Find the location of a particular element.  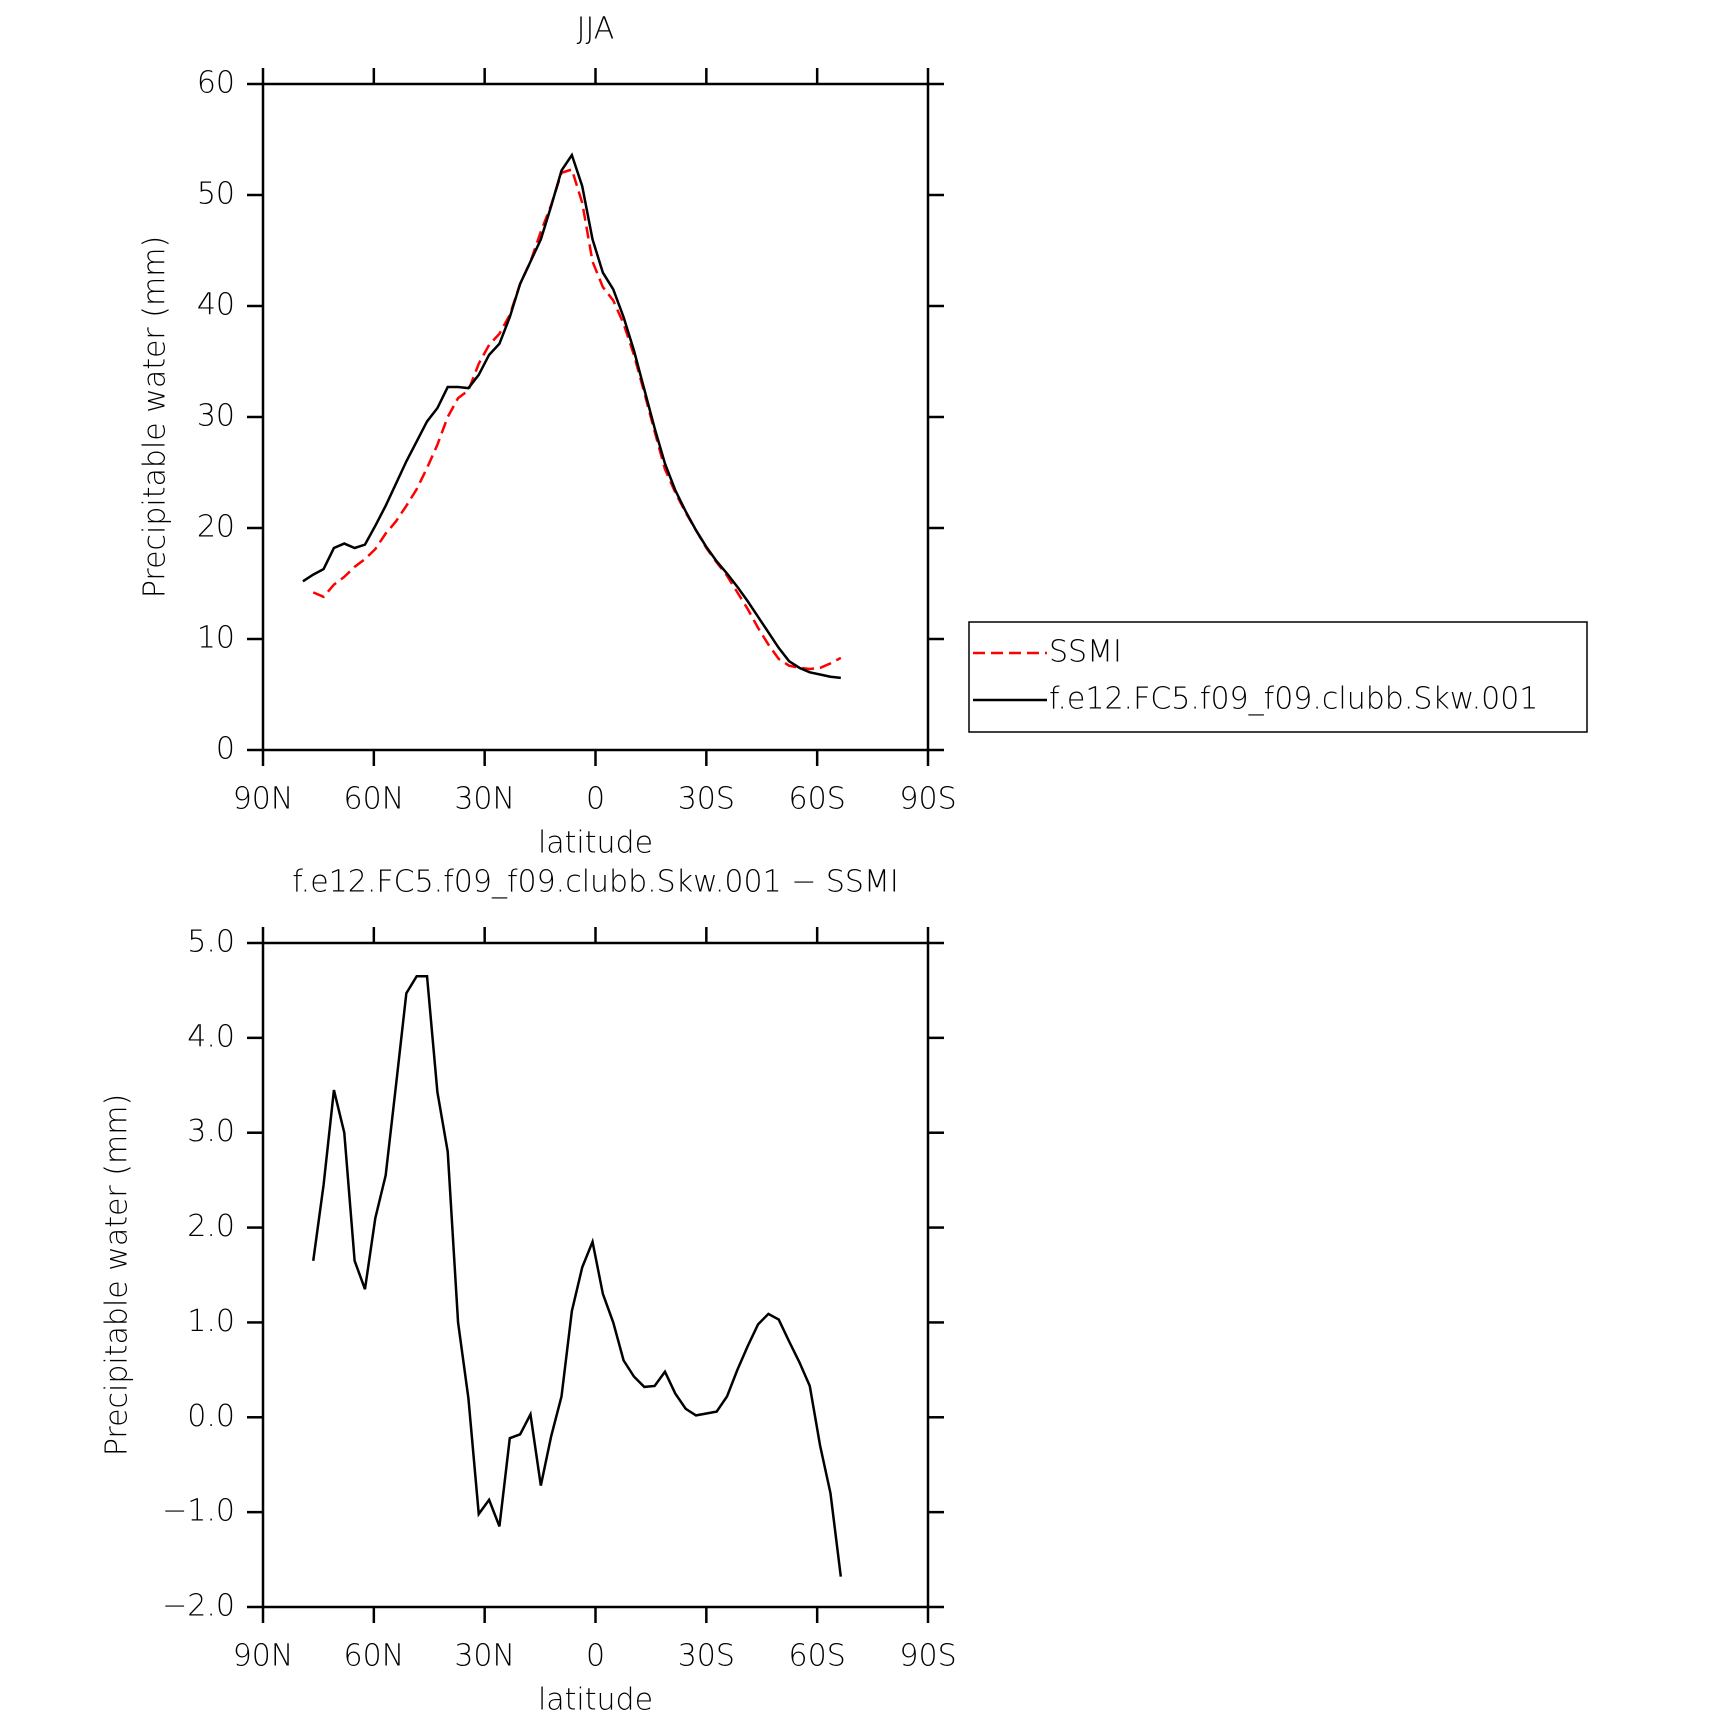

y-tick-label: 40 is located at coordinates (216, 305).